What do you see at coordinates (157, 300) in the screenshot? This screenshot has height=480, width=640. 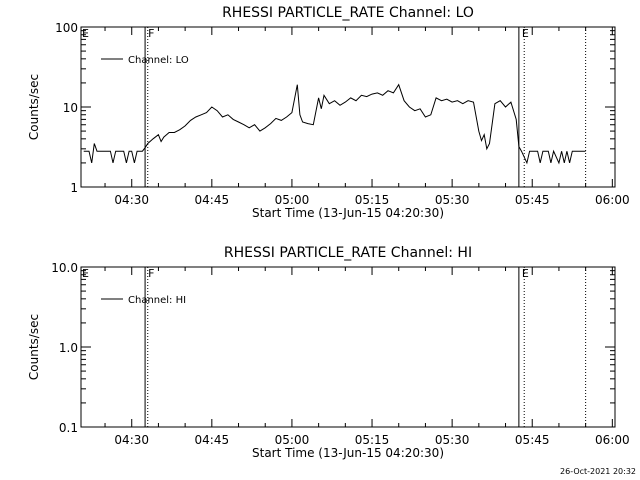 I see `legend-entry-label: Channel: HI` at bounding box center [157, 300].